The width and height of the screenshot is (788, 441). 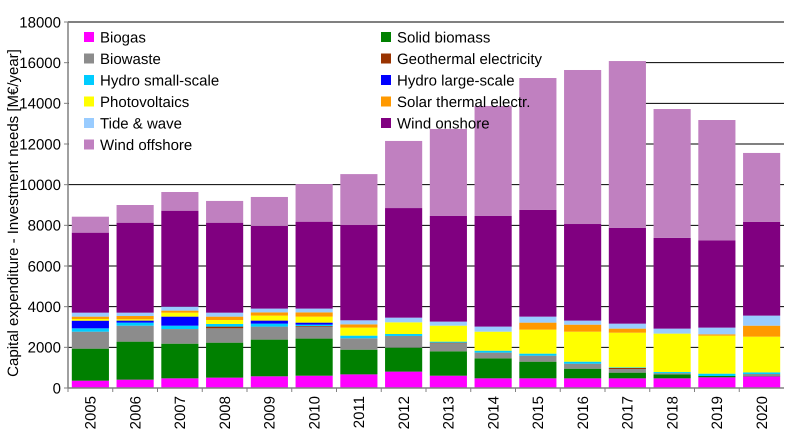 What do you see at coordinates (141, 123) in the screenshot?
I see `legend-label: Tide & wave` at bounding box center [141, 123].